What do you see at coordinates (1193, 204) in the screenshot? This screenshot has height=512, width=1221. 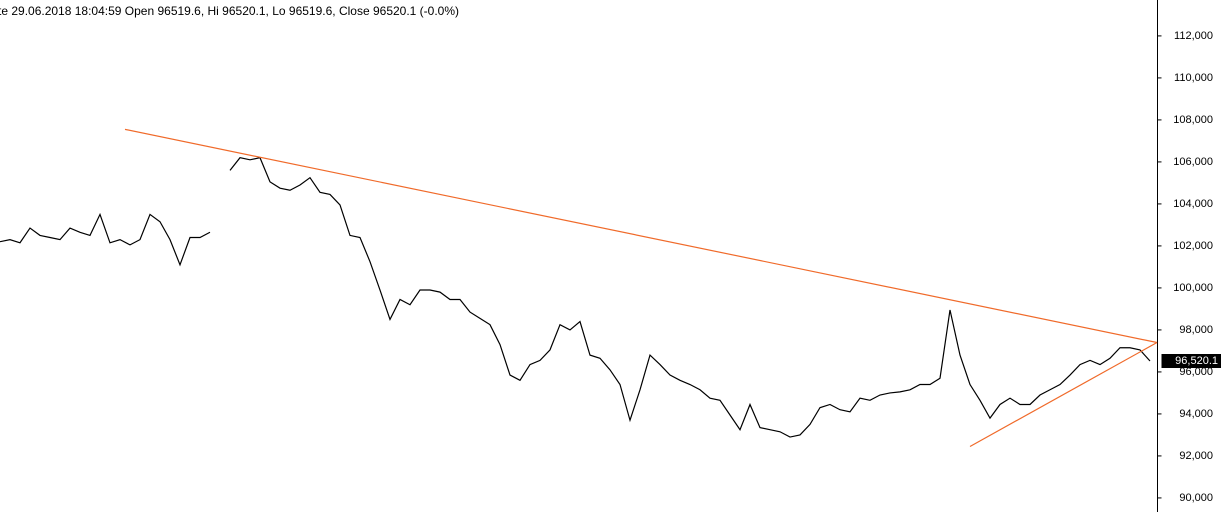 I see `y-tick-label: 104,000` at bounding box center [1193, 204].